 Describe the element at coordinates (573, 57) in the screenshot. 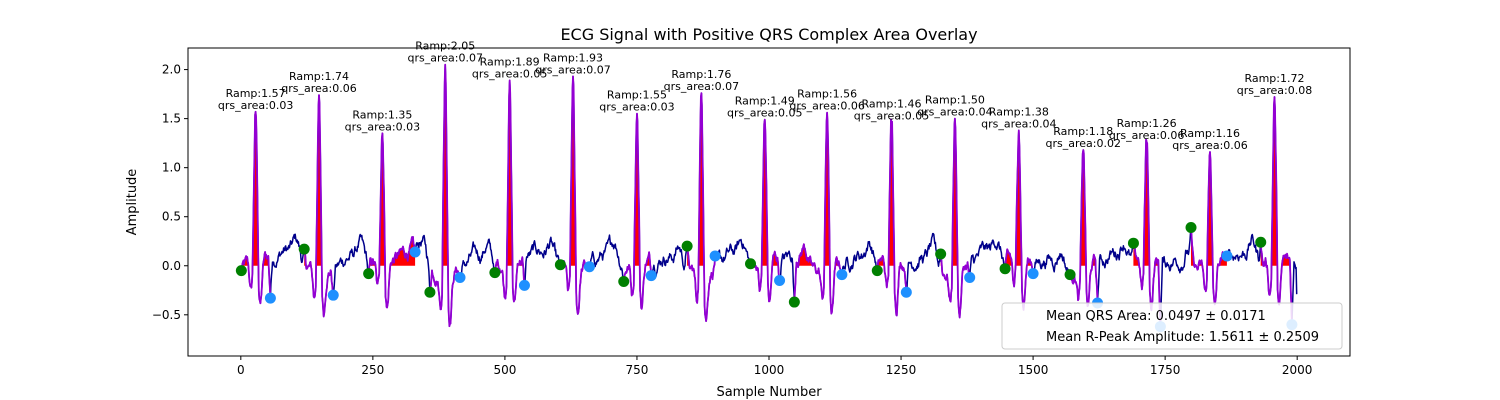

I see `ramp-annotation: Ramp:1.93` at that location.